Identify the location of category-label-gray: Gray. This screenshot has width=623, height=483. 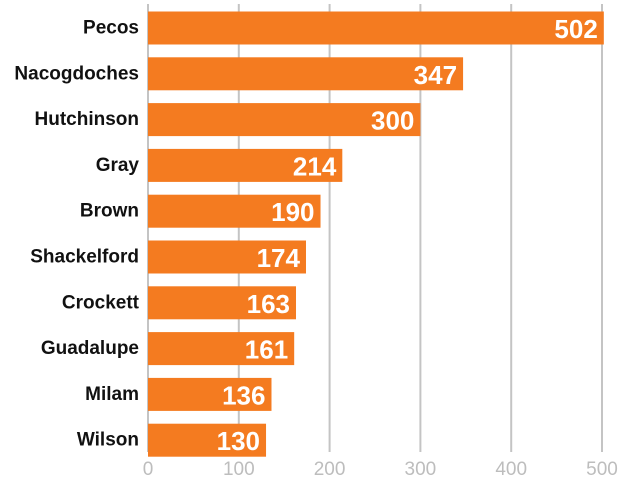
(118, 165).